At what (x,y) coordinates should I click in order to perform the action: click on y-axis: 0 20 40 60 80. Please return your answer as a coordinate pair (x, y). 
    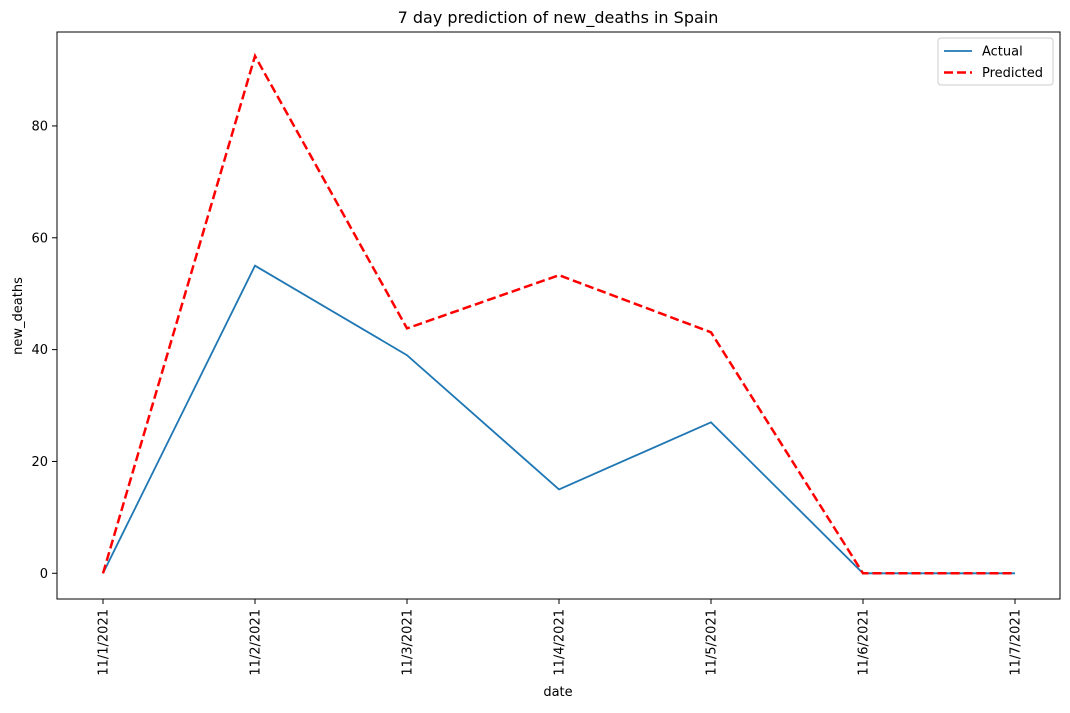
    Looking at the image, I should click on (44, 350).